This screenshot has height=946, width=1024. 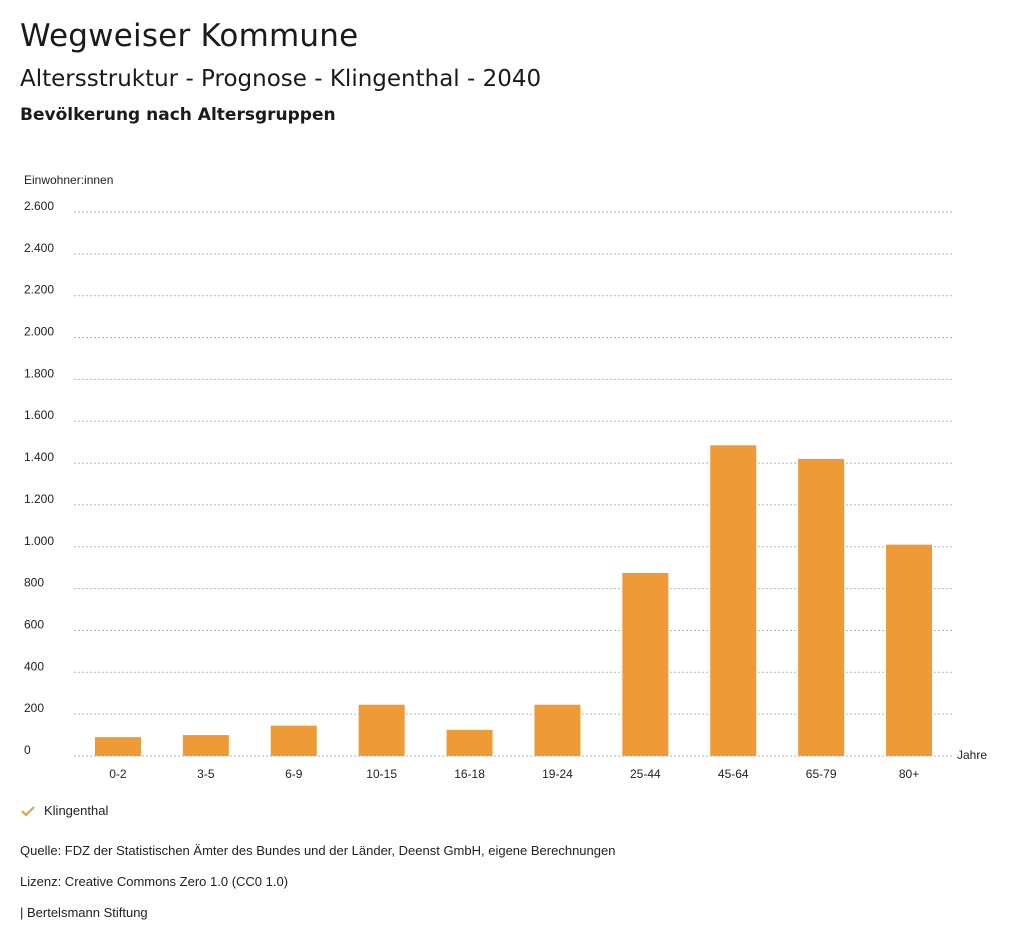 What do you see at coordinates (39, 415) in the screenshot?
I see `y-tick-label: 1.600` at bounding box center [39, 415].